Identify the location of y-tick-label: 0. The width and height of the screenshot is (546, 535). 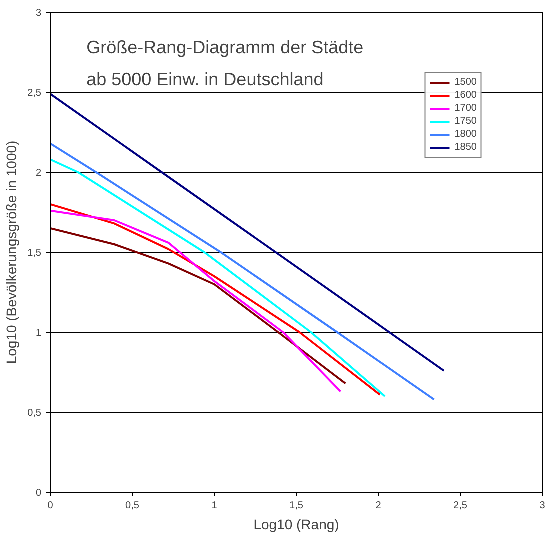
(39, 493).